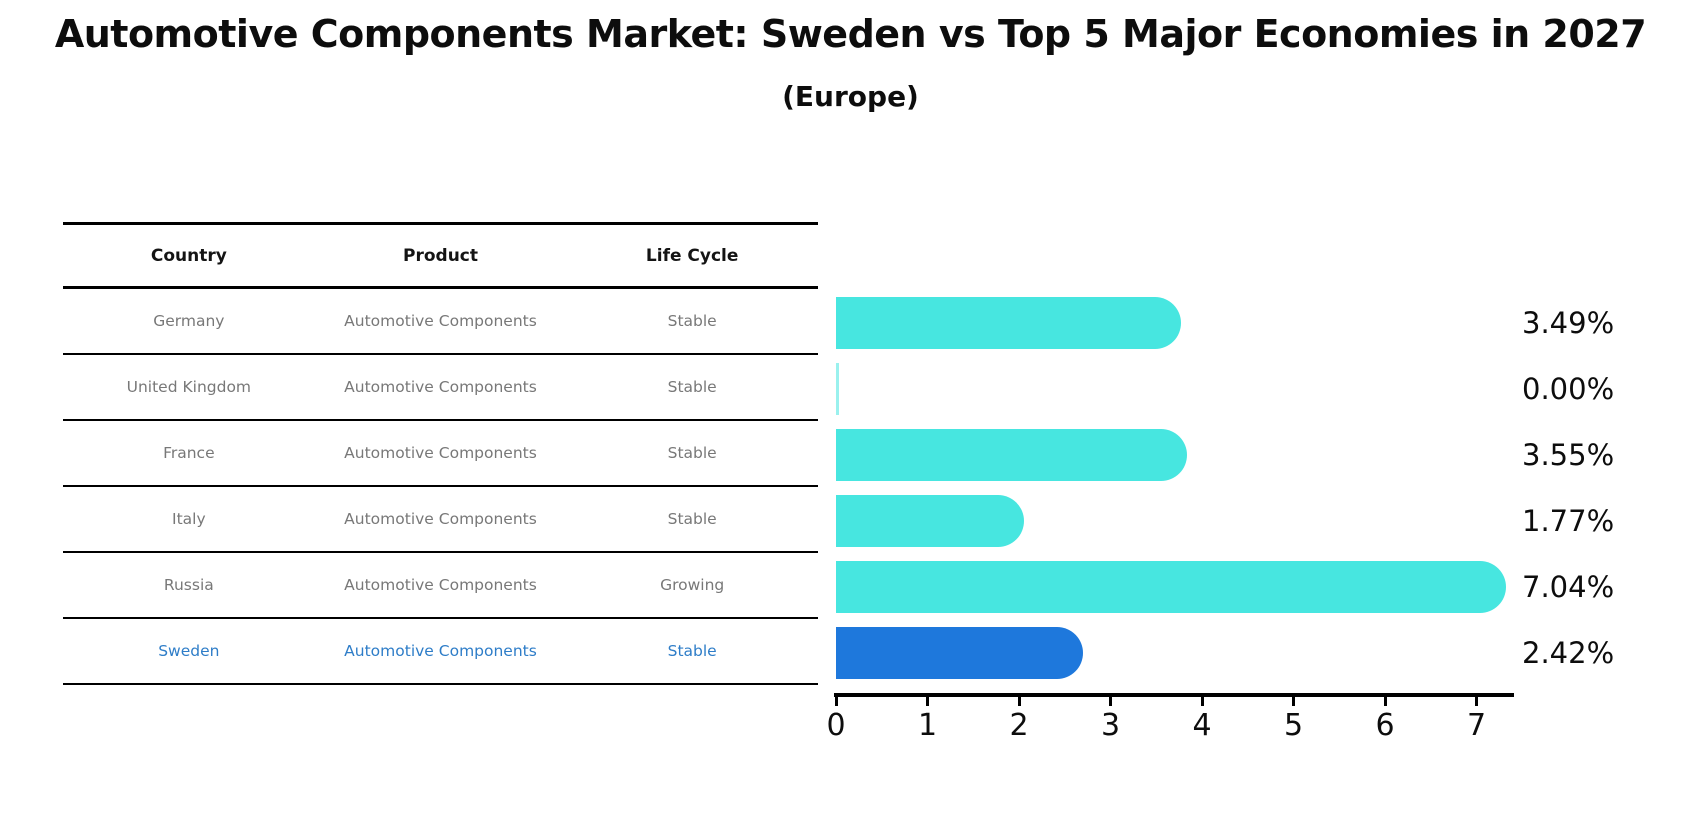  Describe the element at coordinates (1568, 587) in the screenshot. I see `bar-value-label: 7.04%` at that location.